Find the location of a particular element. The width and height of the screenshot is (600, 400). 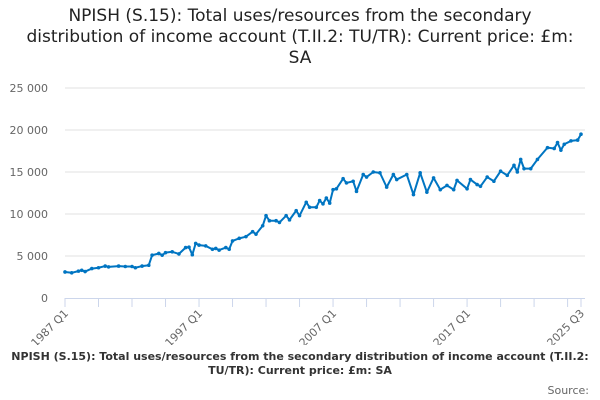

x-tick-label: 2007 Q1 is located at coordinates (318, 326).